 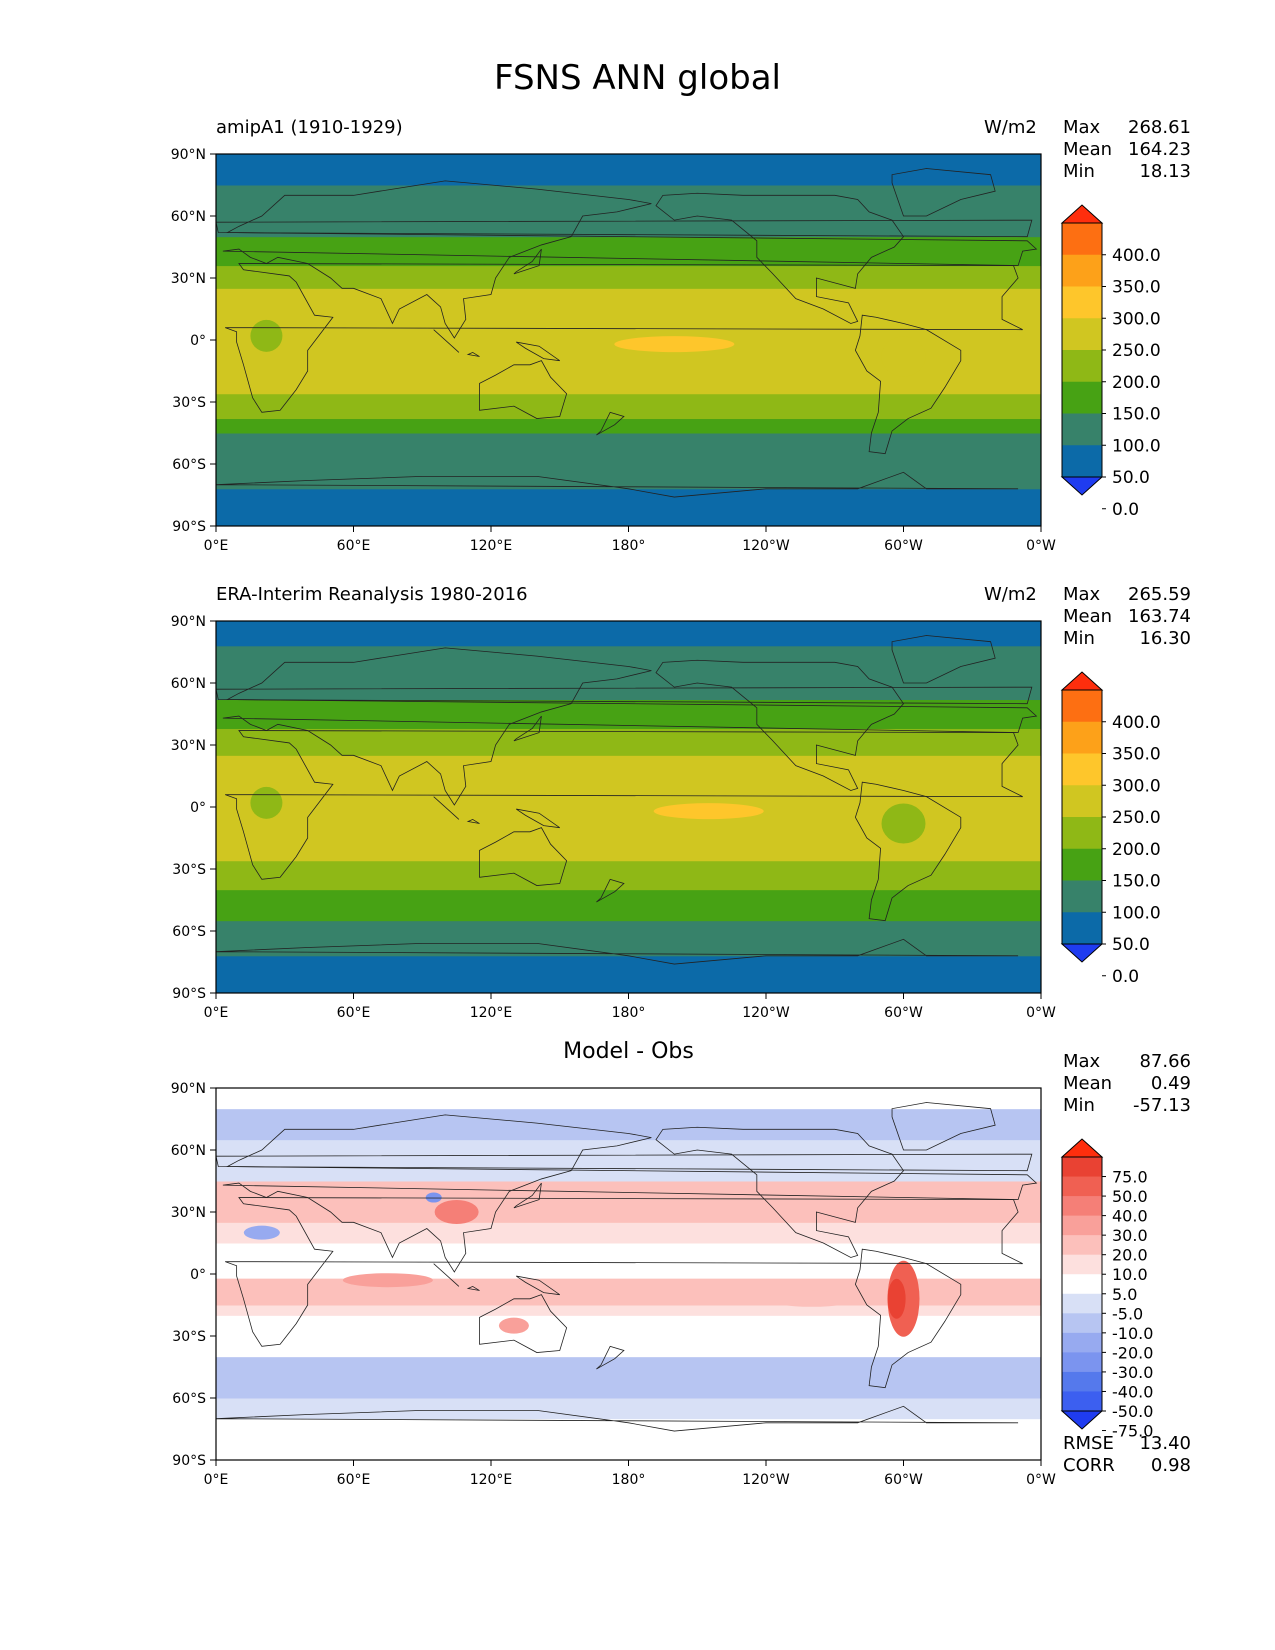 I want to click on panel-center-label: Model - Obs, so click(x=628, y=1051).